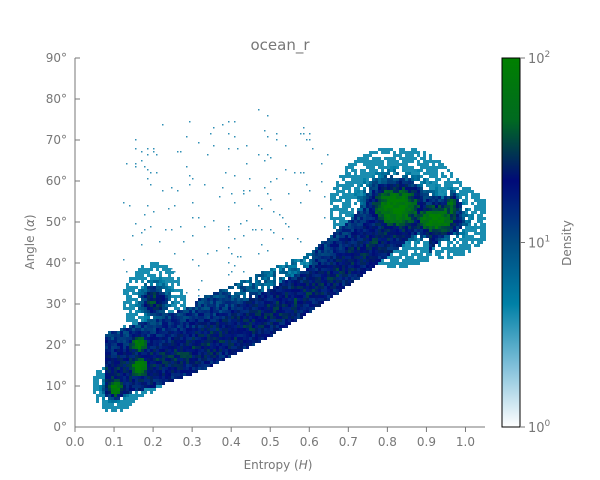 The height and width of the screenshot is (480, 600). What do you see at coordinates (511, 242) in the screenshot?
I see `colorbar-gradient` at bounding box center [511, 242].